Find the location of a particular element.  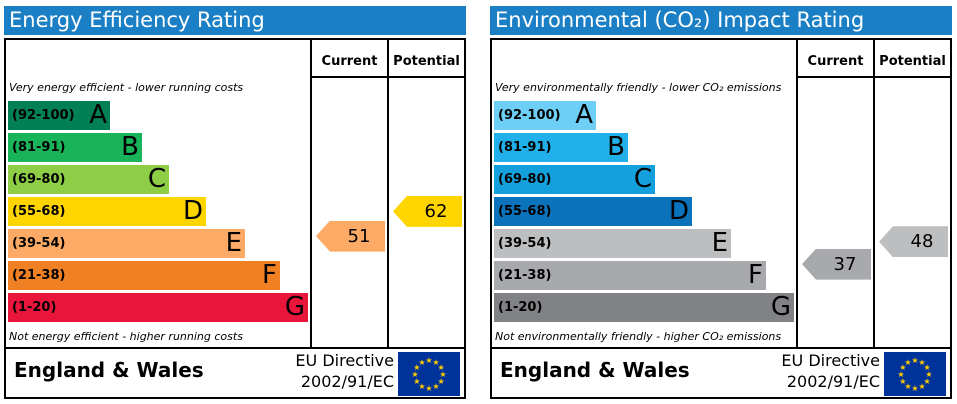

current-rating-value: 51 is located at coordinates (359, 236).